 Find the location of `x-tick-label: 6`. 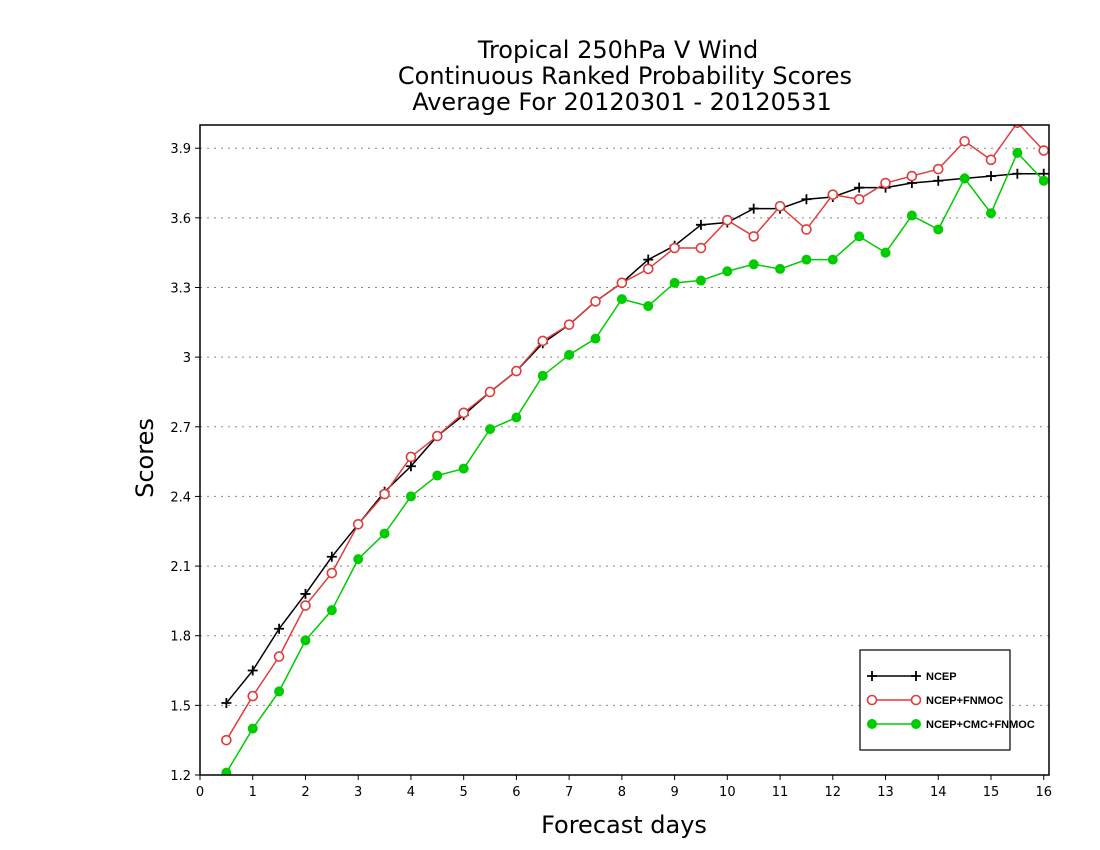

x-tick-label: 6 is located at coordinates (516, 792).